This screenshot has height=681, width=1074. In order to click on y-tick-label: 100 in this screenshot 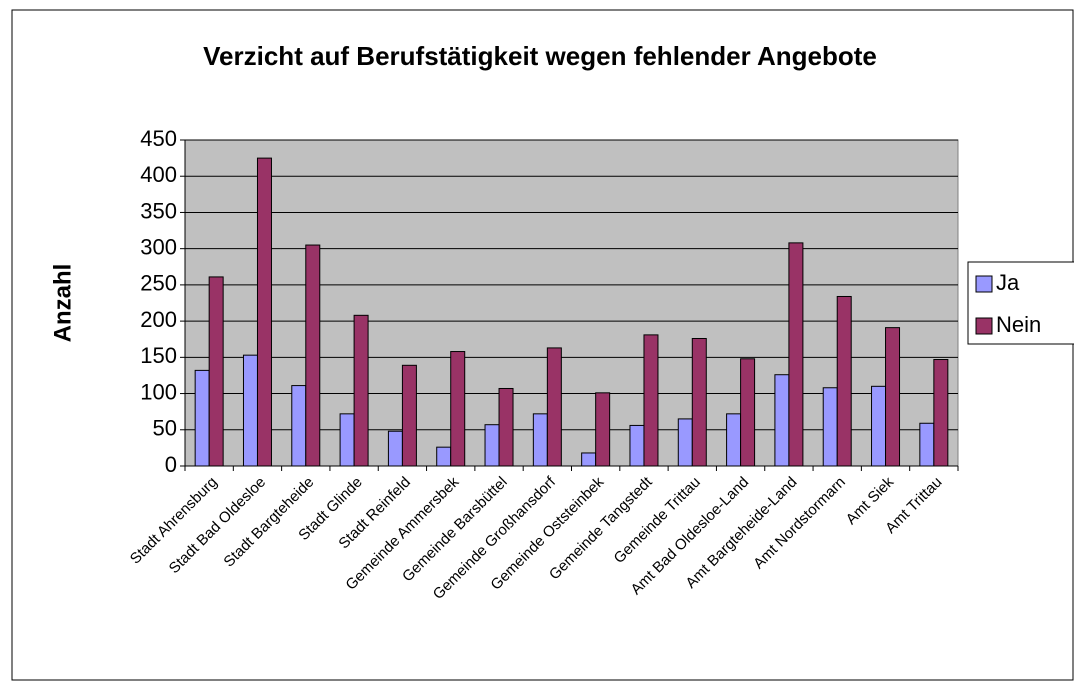, I will do `click(158, 391)`.